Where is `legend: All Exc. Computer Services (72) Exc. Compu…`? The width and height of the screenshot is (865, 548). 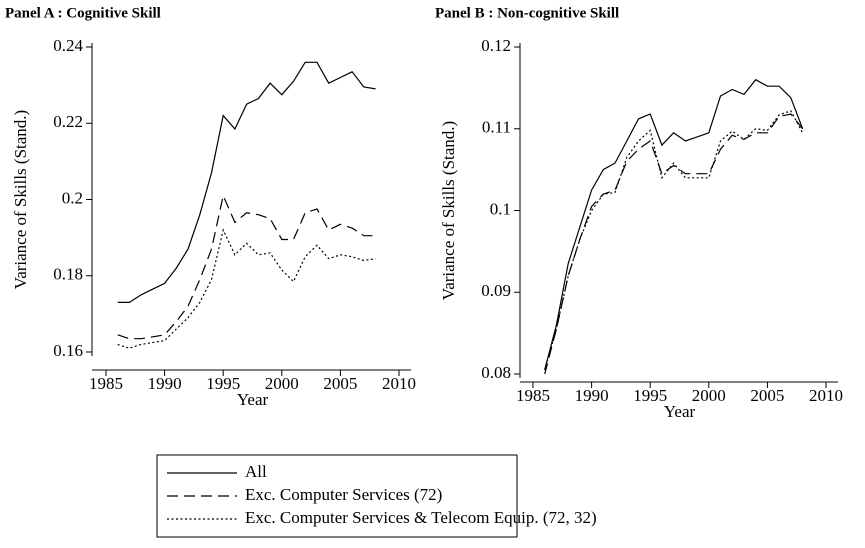 legend: All Exc. Computer Services (72) Exc. Compu… is located at coordinates (376, 496).